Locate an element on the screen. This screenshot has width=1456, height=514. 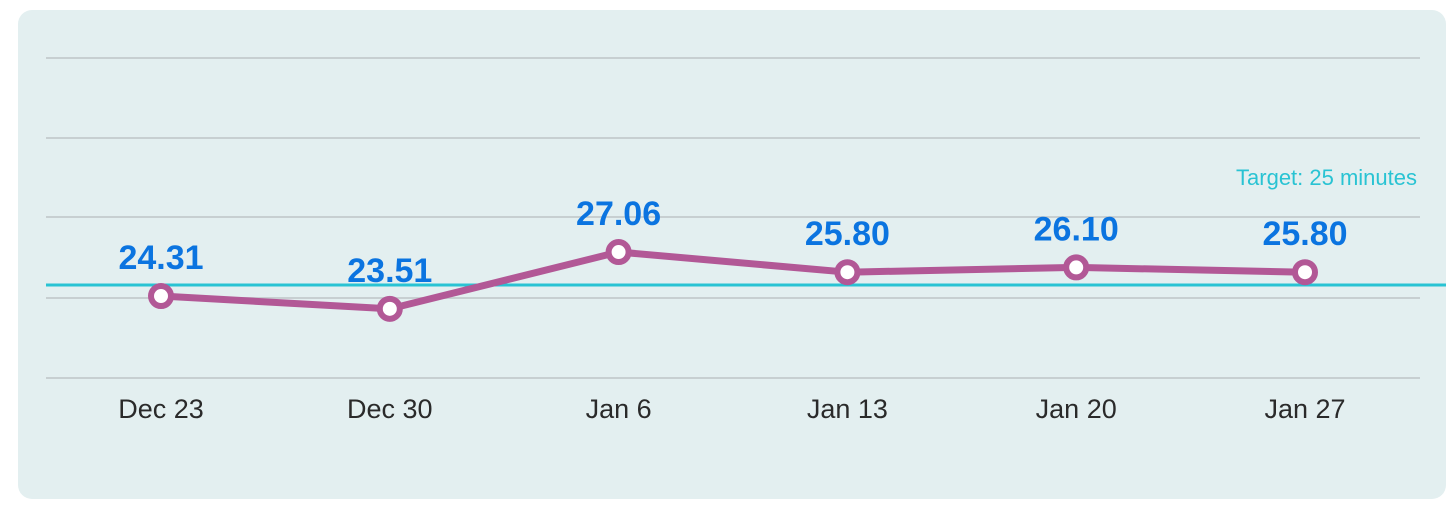
data-label: 27.06 is located at coordinates (618, 214).